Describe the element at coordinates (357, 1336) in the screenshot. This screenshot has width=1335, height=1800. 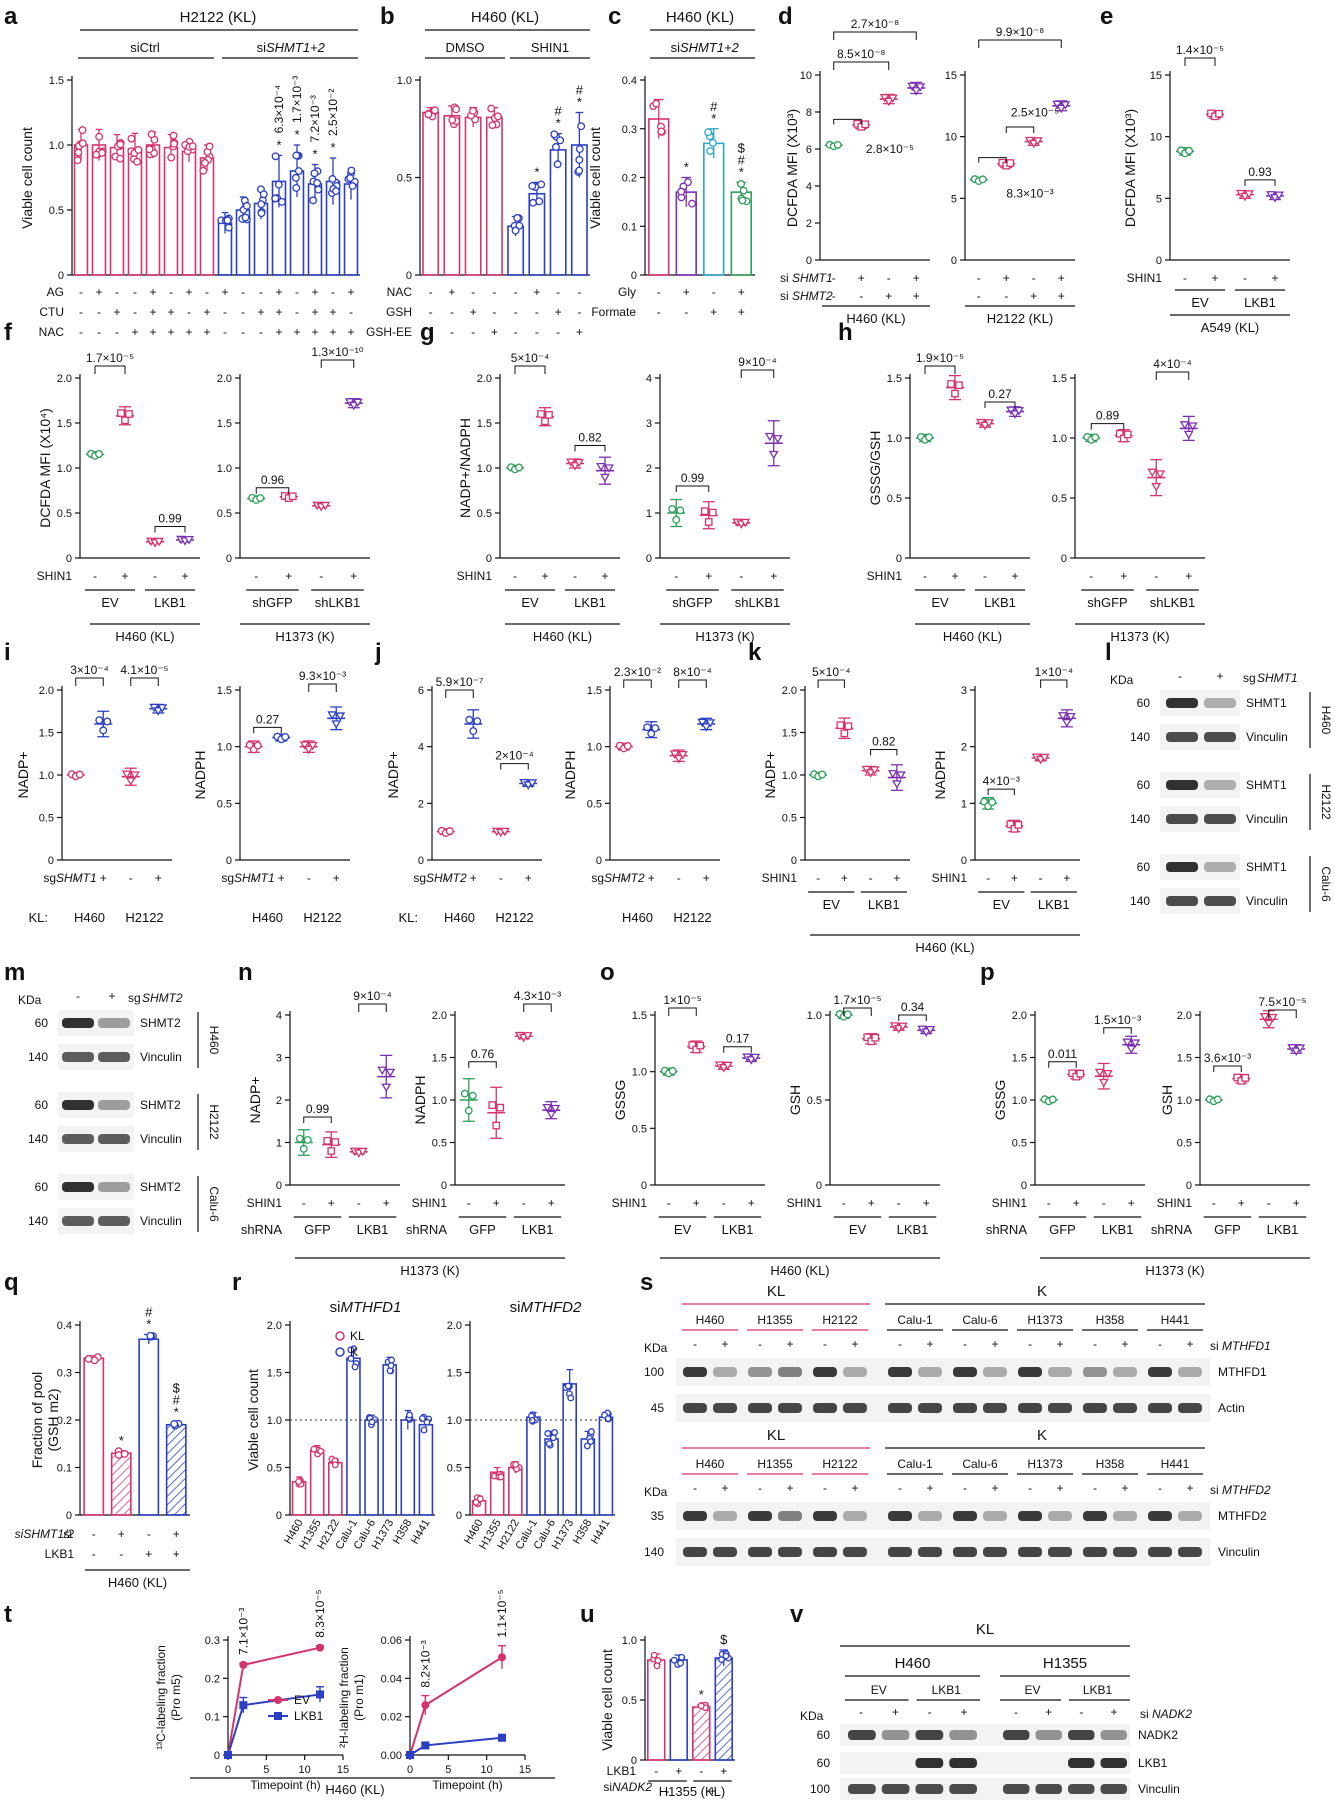
I see `legend-label: KL` at that location.